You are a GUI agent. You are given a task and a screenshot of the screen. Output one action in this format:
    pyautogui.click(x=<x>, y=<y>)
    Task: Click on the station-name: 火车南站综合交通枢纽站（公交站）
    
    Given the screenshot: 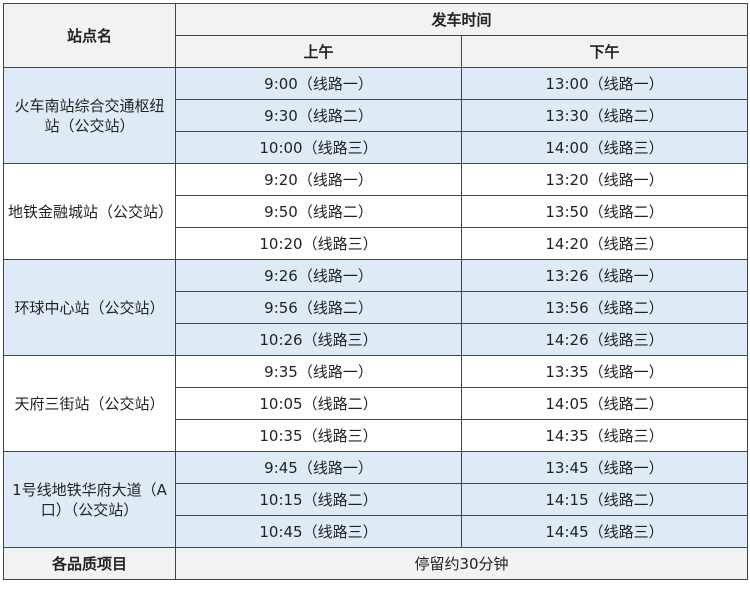 What is the action you would take?
    pyautogui.click(x=89, y=115)
    